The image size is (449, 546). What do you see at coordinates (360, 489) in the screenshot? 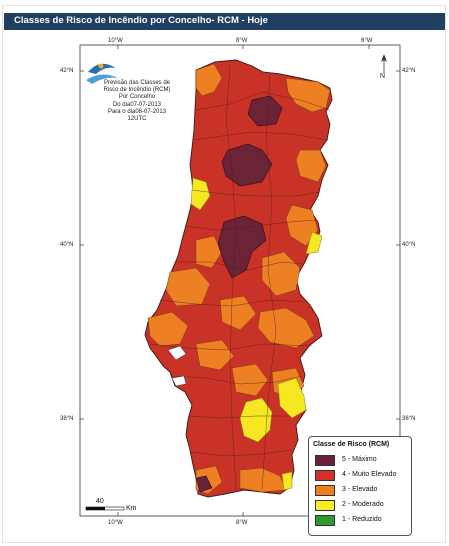
I see `legend-label: 3 - Elevado` at bounding box center [360, 489].